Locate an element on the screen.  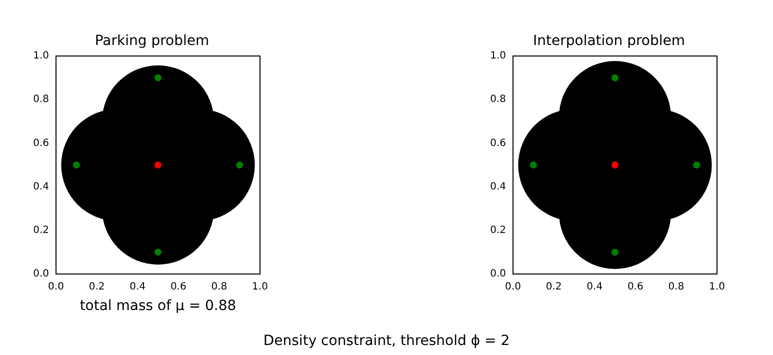
chart-title: Parking problem is located at coordinates (152, 41).